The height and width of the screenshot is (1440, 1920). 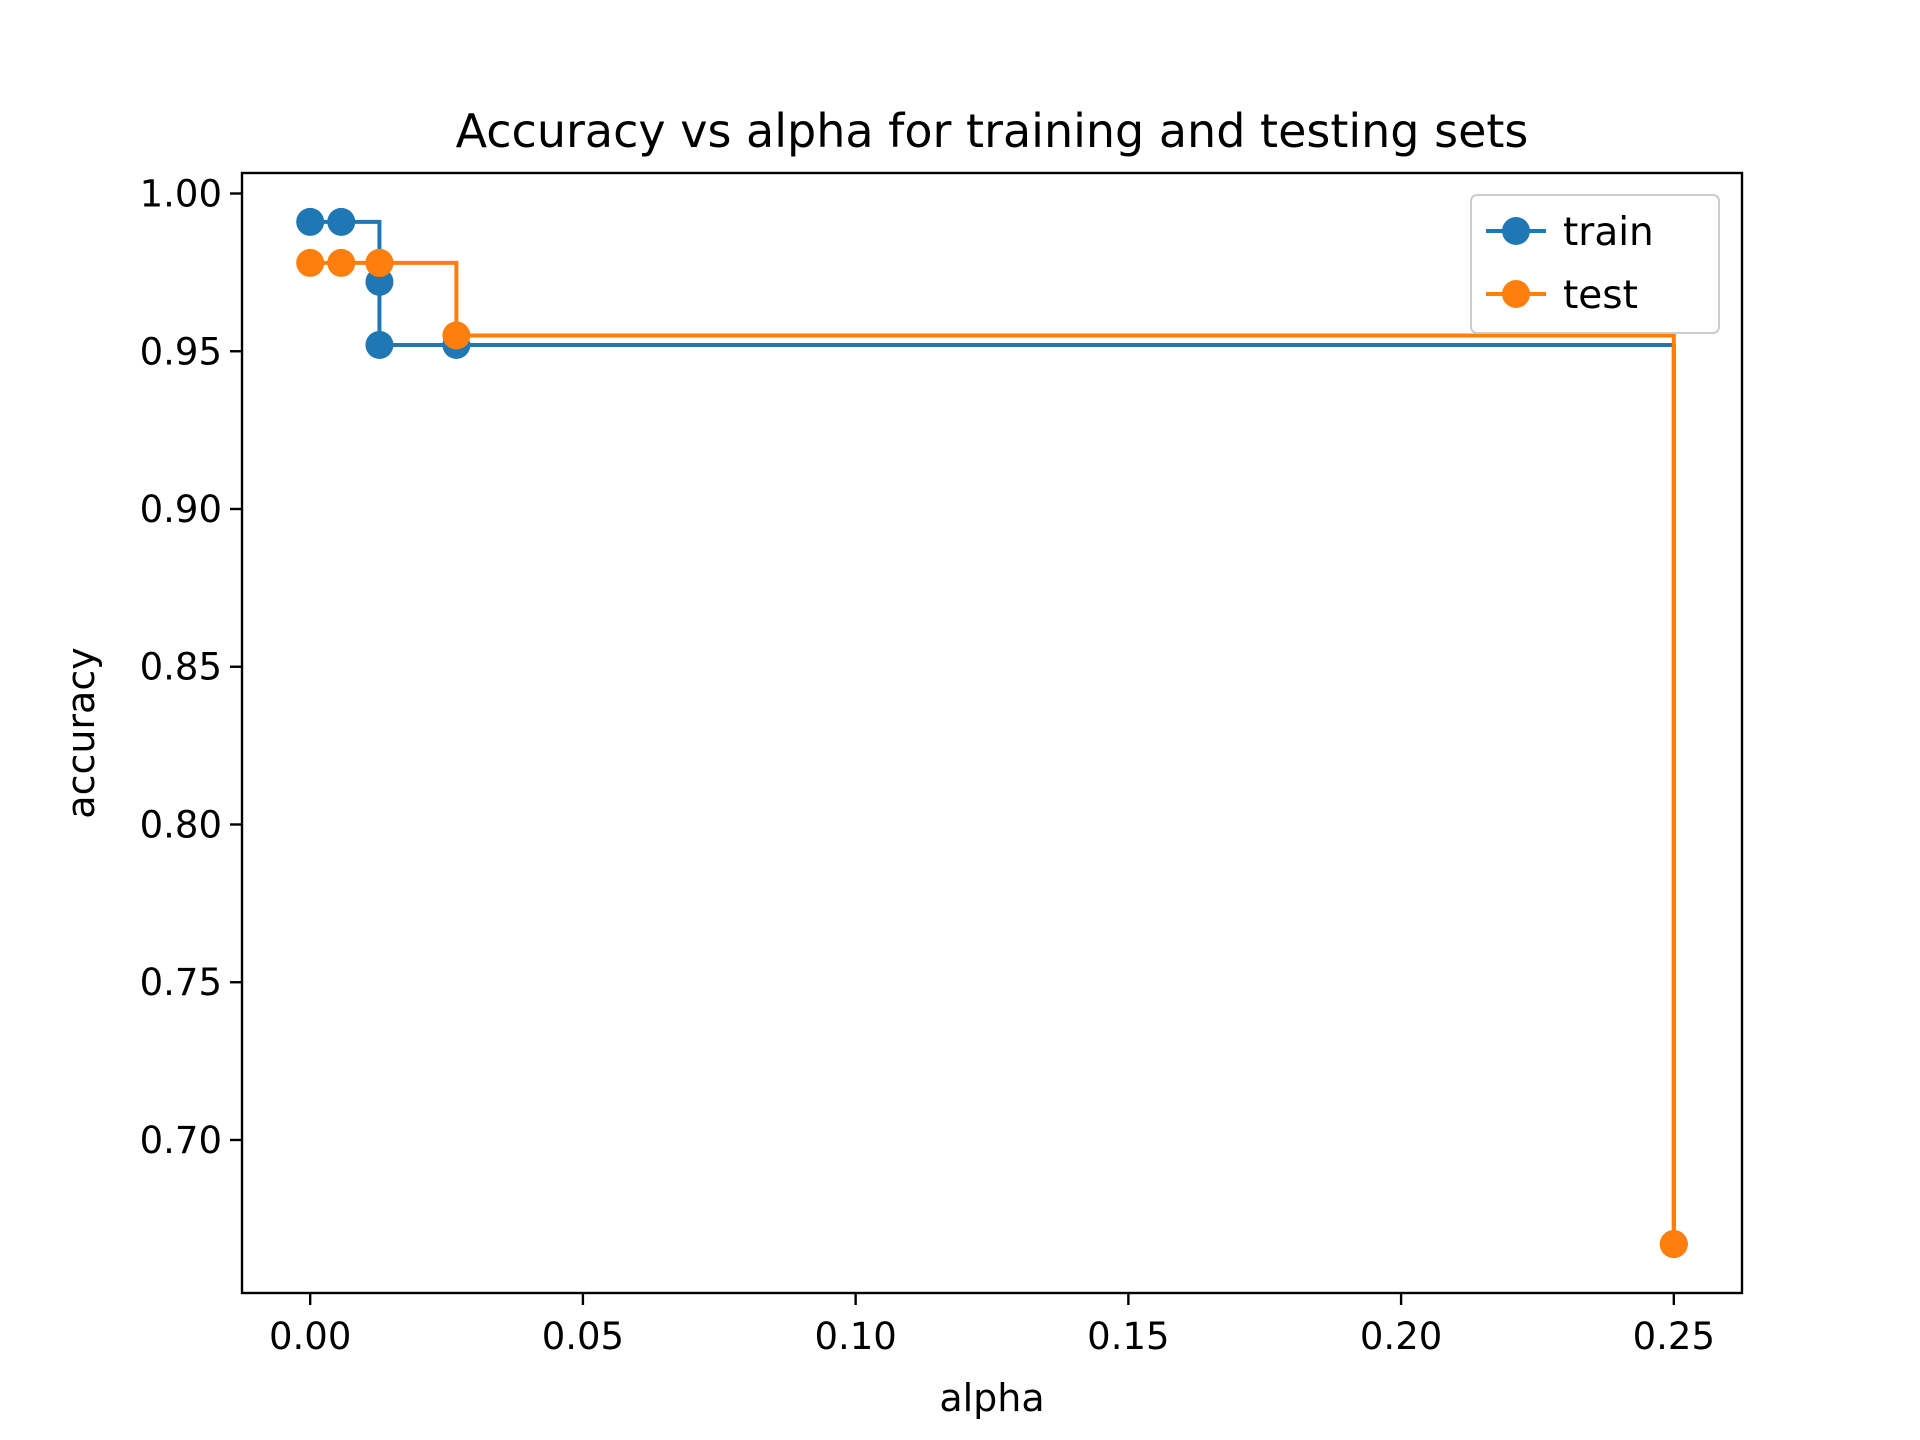 I want to click on legend-test-label: test, so click(x=1600, y=295).